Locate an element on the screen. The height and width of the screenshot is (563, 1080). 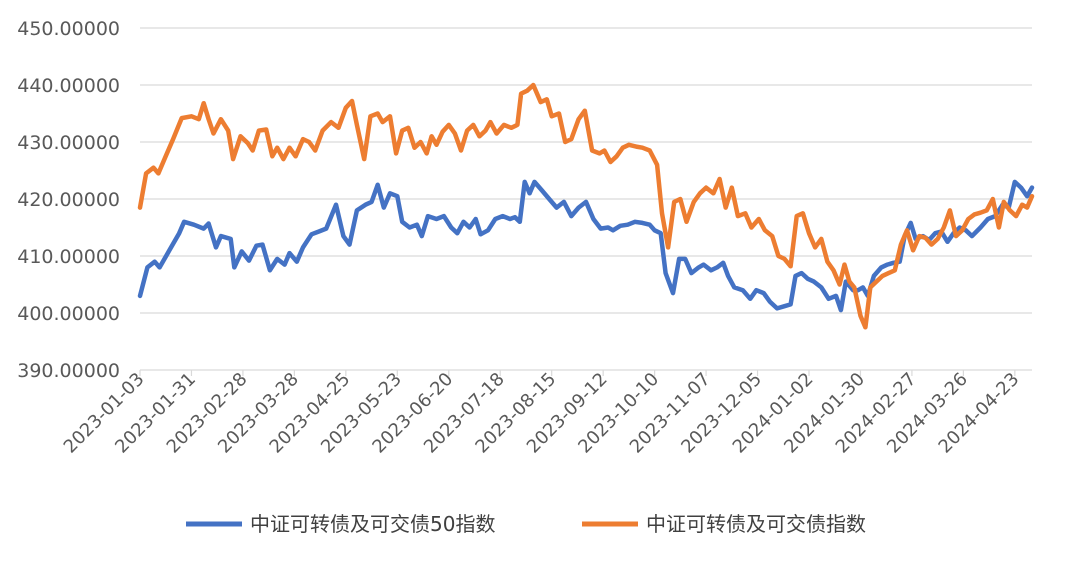
legend: 中证可转债及可交债50指数 中证可转债及可交债指数 is located at coordinates (526, 524).